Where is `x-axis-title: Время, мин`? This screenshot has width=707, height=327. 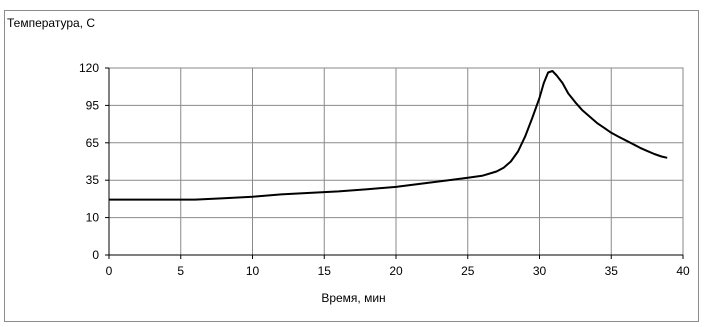 x-axis-title: Время, мин is located at coordinates (353, 298).